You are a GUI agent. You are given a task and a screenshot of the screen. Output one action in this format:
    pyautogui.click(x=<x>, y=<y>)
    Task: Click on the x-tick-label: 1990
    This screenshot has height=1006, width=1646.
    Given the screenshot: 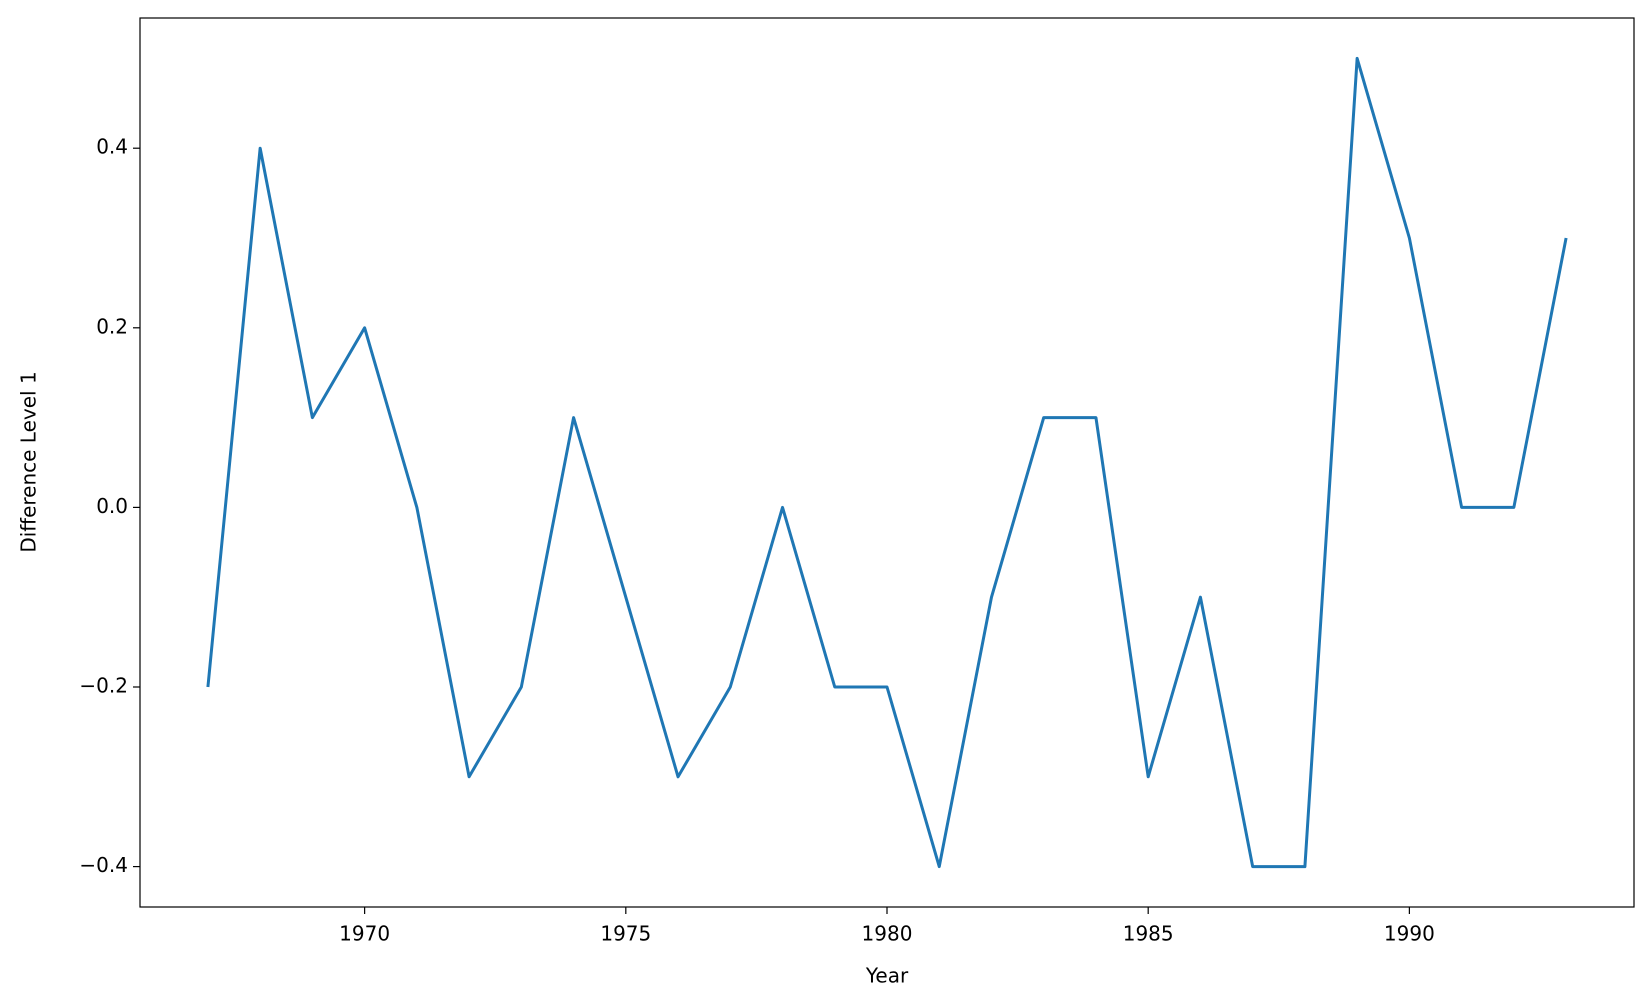 What is the action you would take?
    pyautogui.click(x=1409, y=934)
    